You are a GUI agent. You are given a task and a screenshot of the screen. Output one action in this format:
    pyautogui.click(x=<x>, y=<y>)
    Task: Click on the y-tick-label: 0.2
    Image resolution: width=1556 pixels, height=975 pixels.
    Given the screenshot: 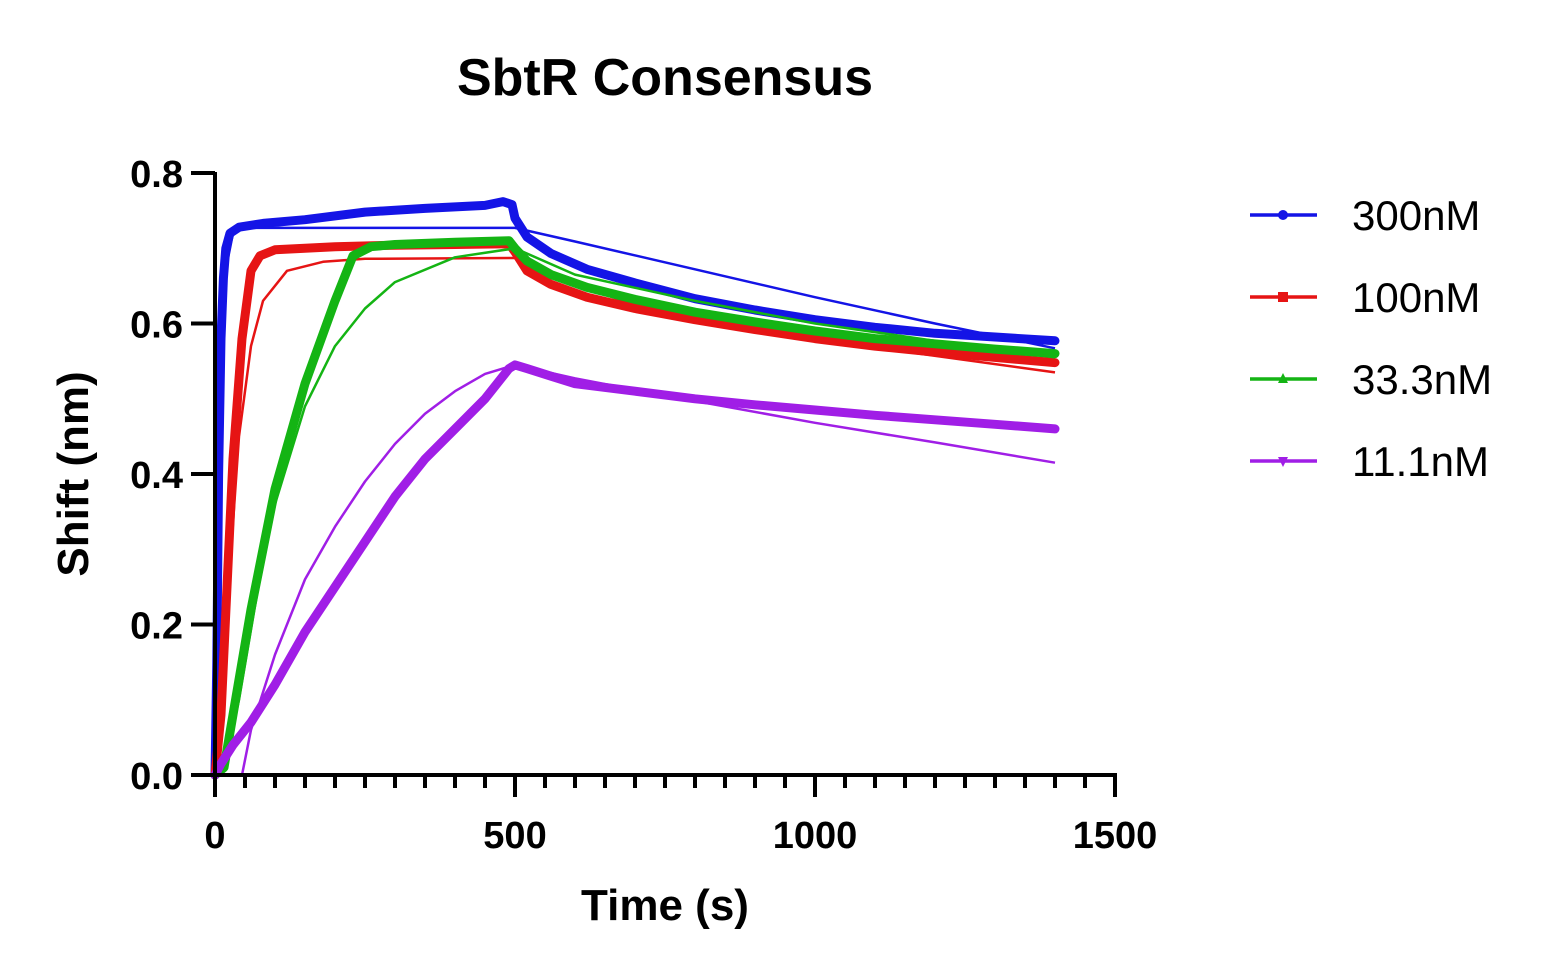 What is the action you would take?
    pyautogui.click(x=156, y=627)
    